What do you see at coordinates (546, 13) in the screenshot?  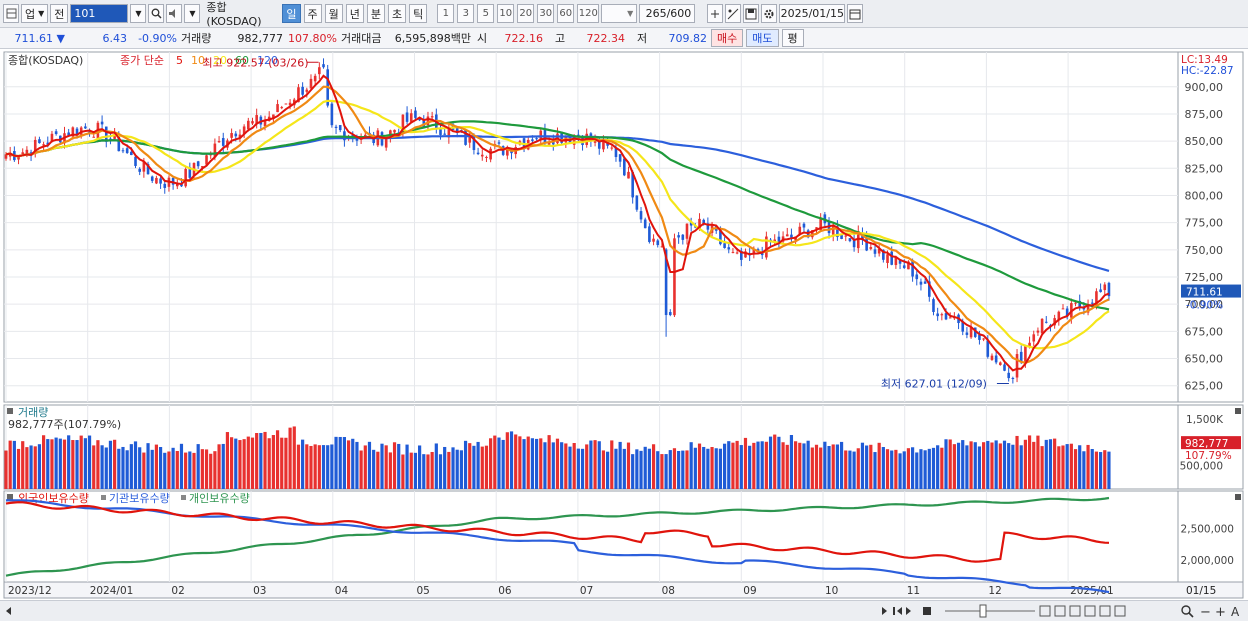 I see `interval-button: 30` at bounding box center [546, 13].